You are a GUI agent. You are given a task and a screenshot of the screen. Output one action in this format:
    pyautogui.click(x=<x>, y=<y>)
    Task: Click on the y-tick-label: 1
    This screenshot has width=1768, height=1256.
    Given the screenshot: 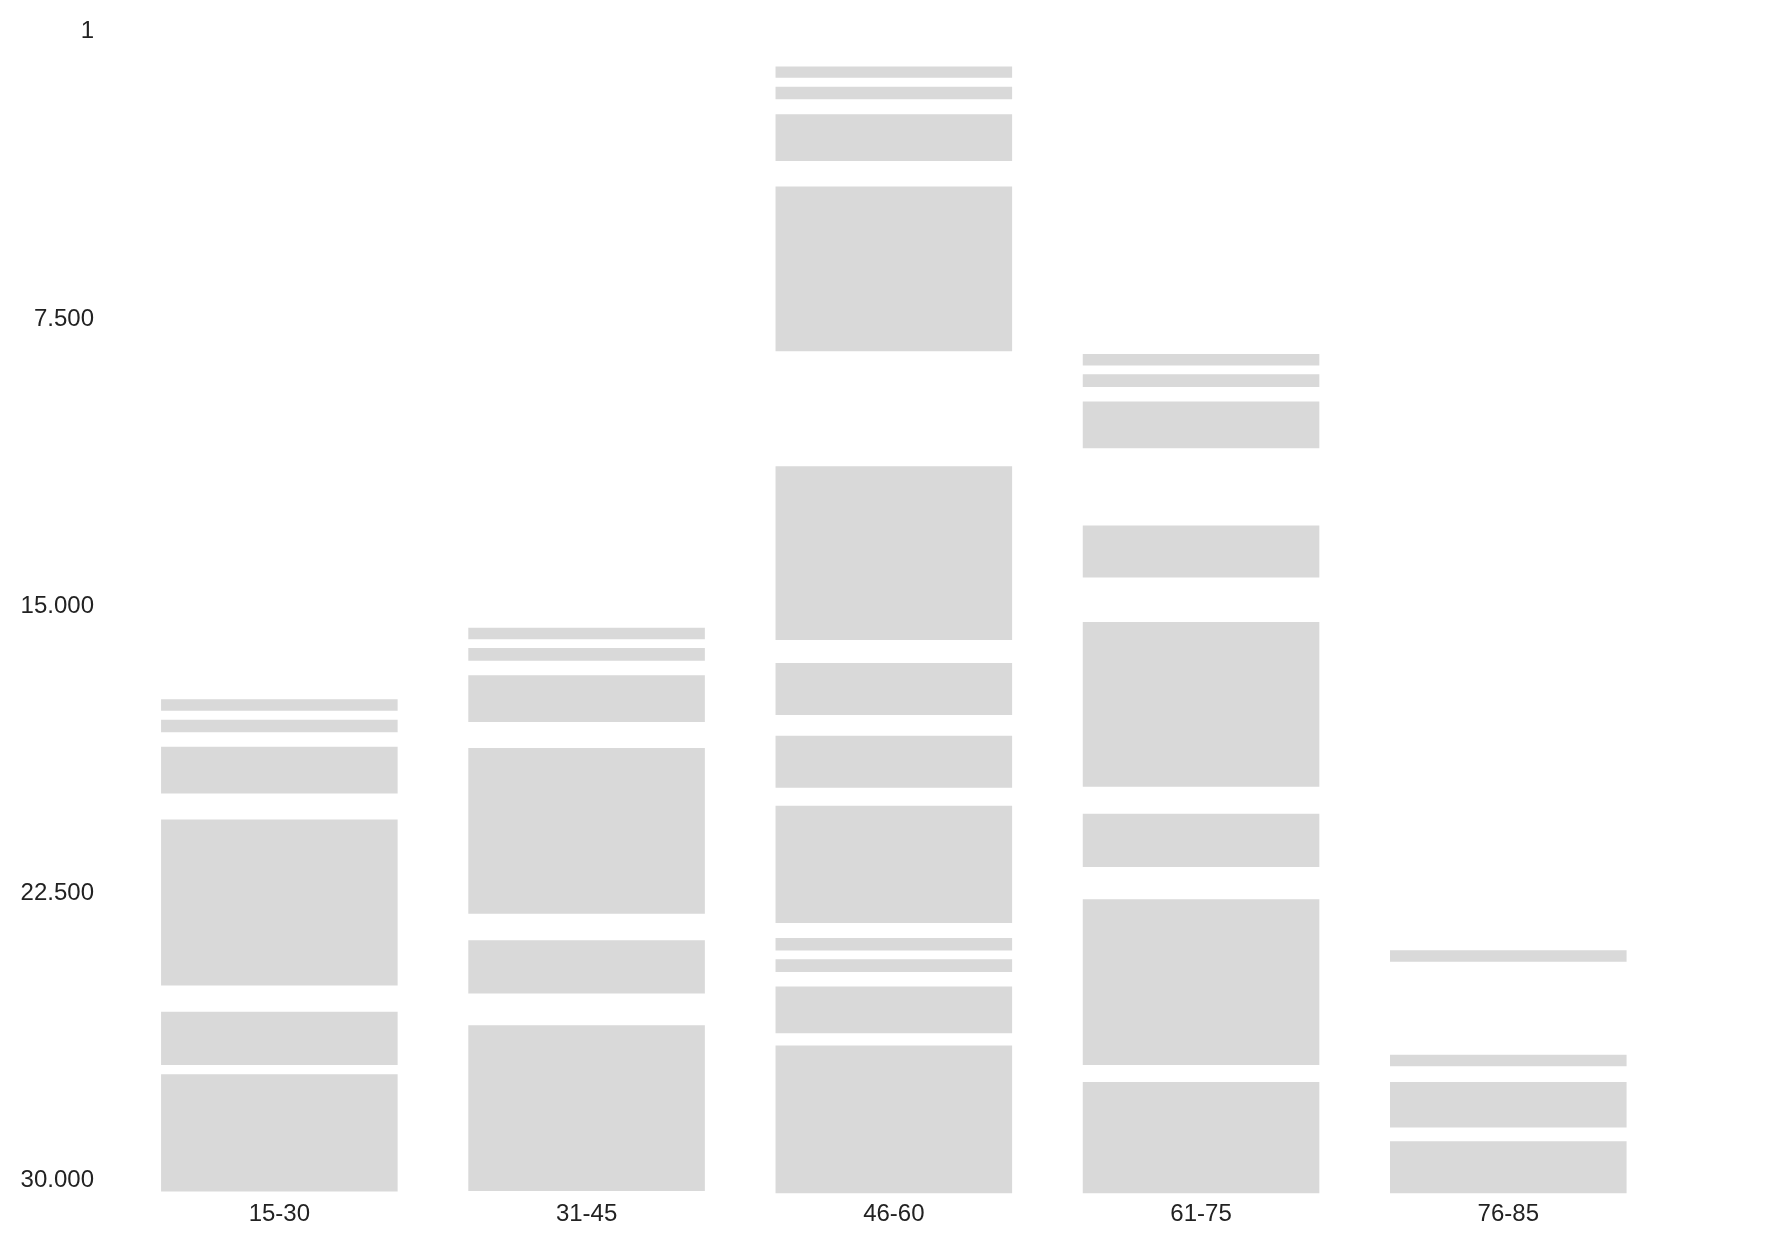 What is the action you would take?
    pyautogui.click(x=87, y=30)
    